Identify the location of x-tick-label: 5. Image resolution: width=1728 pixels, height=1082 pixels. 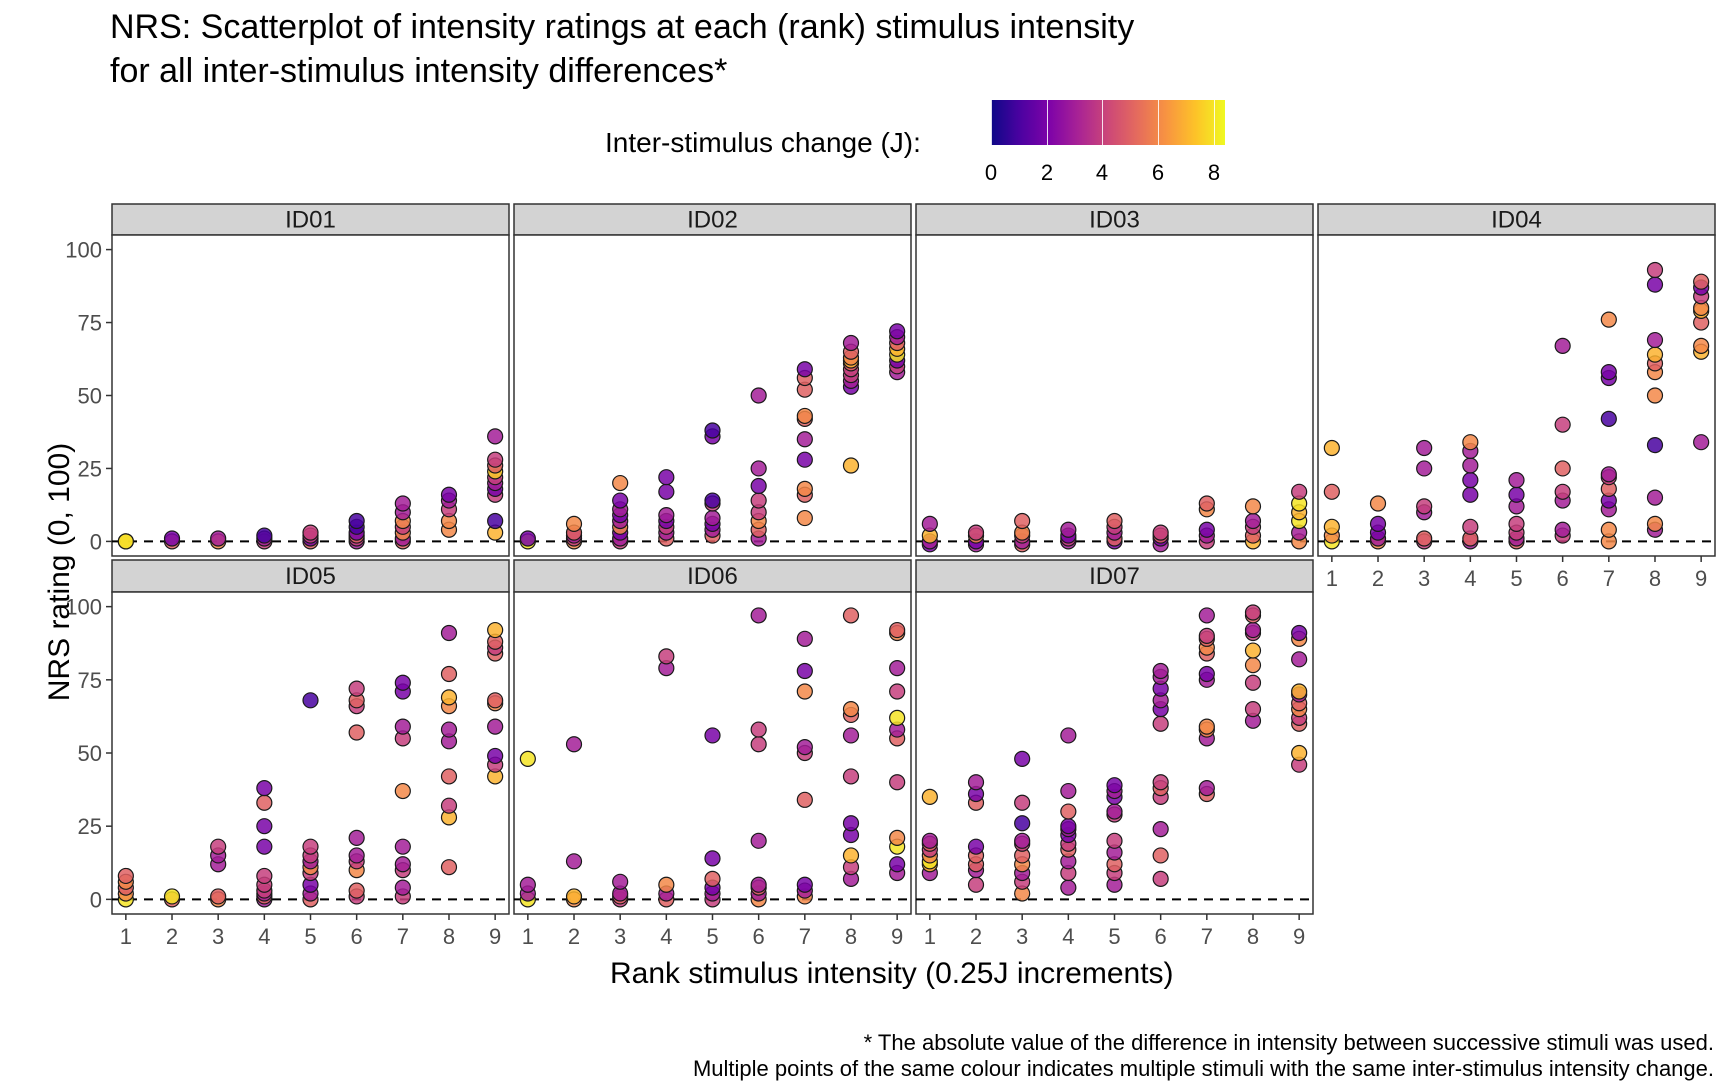
(1114, 936).